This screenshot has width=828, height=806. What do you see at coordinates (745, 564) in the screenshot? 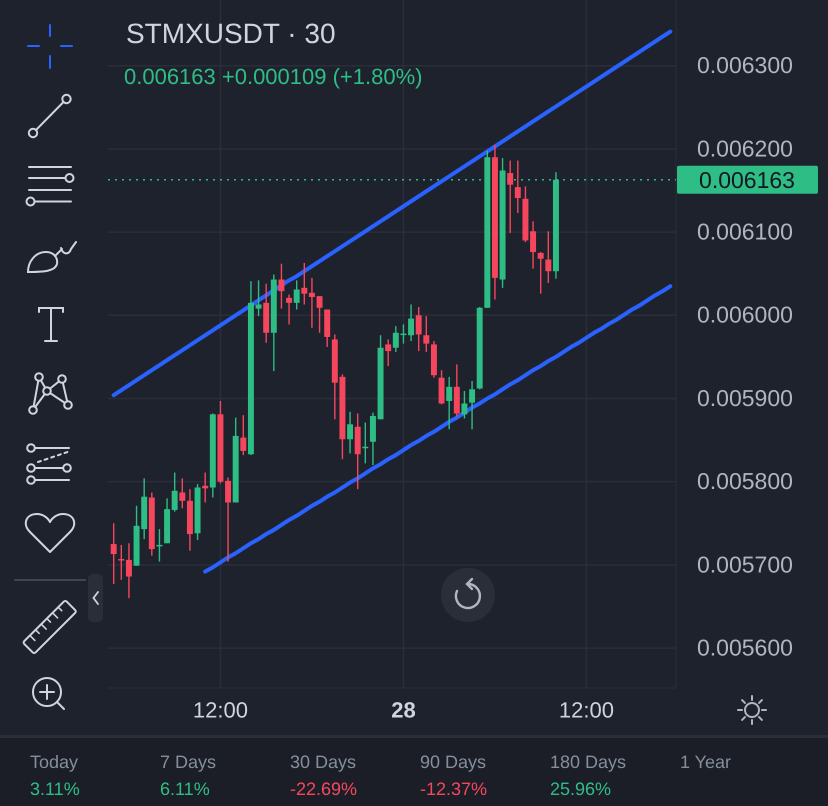
I see `y-tick-label: 0.005700` at bounding box center [745, 564].